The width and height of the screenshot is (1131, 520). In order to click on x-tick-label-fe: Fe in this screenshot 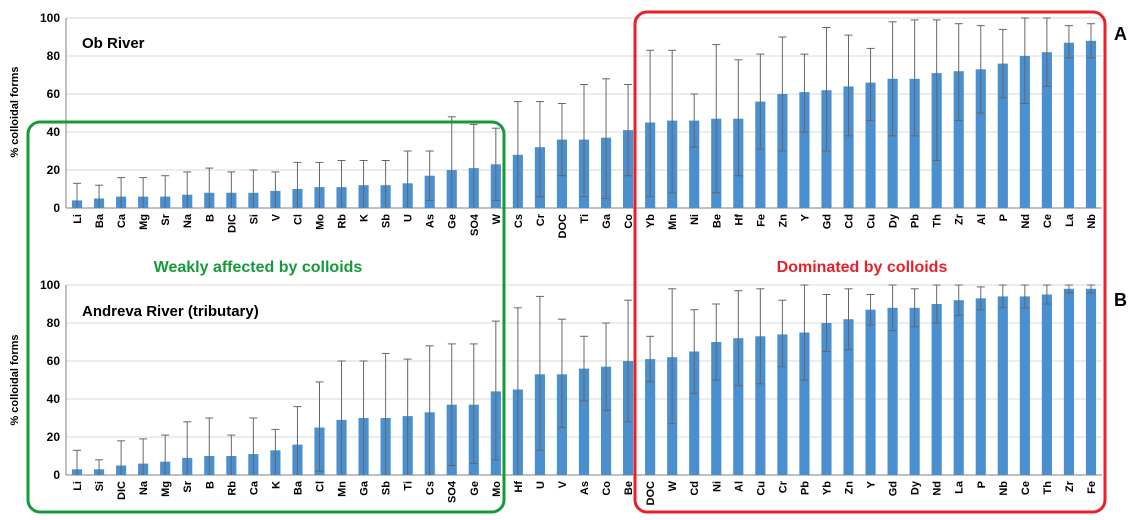, I will do `click(761, 220)`.